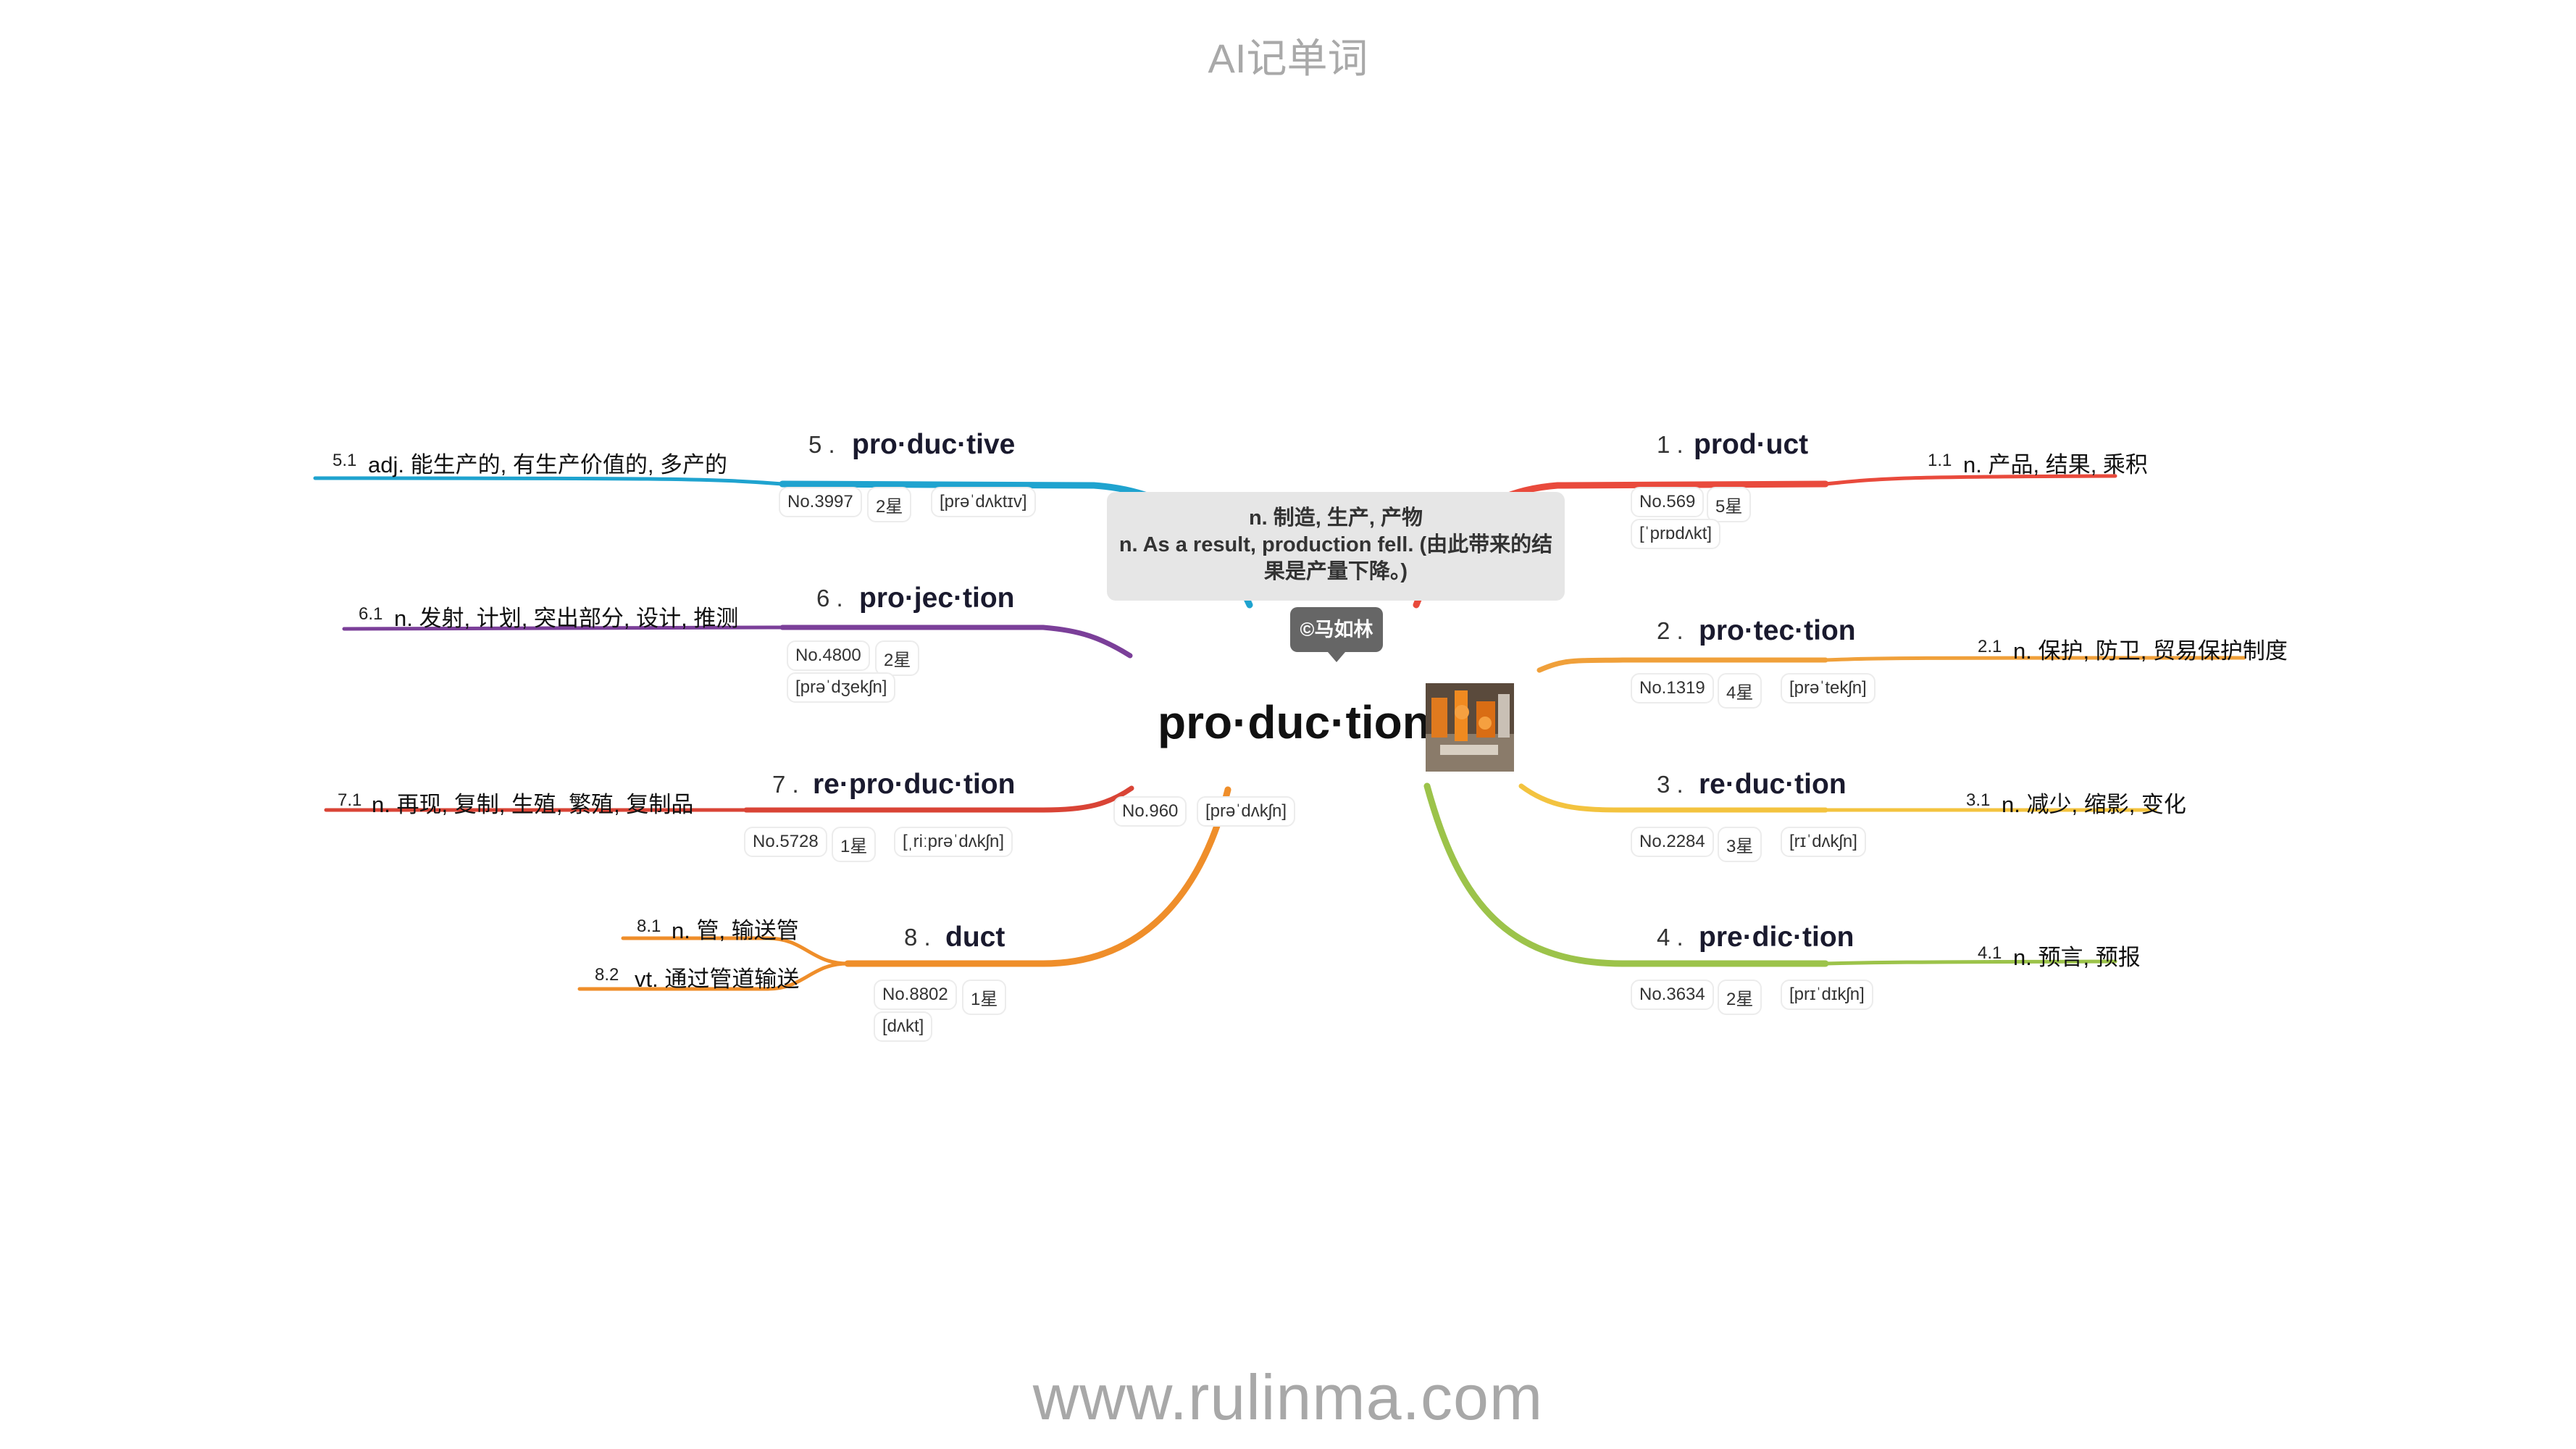 The width and height of the screenshot is (2576, 1449). I want to click on author-badge: ©马如林, so click(1336, 634).